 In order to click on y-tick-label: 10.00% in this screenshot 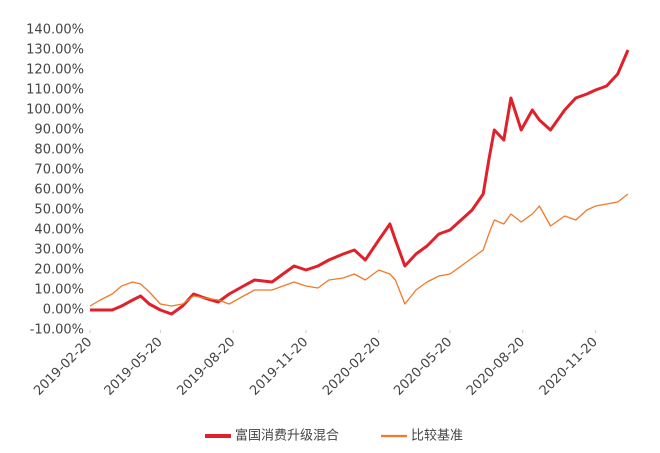, I will do `click(59, 290)`.